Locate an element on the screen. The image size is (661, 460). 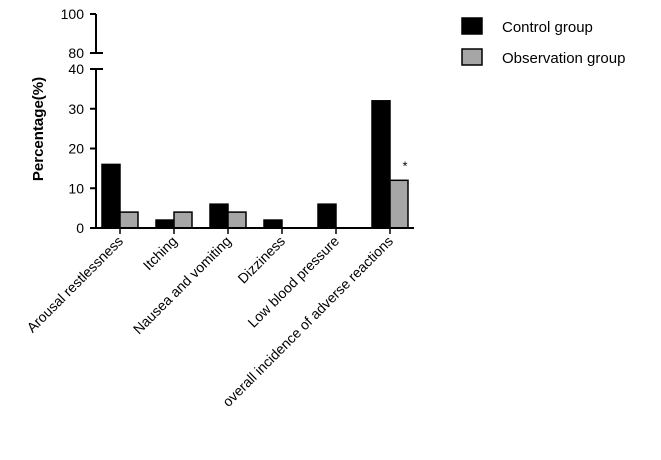
annotations: * is located at coordinates (404, 165).